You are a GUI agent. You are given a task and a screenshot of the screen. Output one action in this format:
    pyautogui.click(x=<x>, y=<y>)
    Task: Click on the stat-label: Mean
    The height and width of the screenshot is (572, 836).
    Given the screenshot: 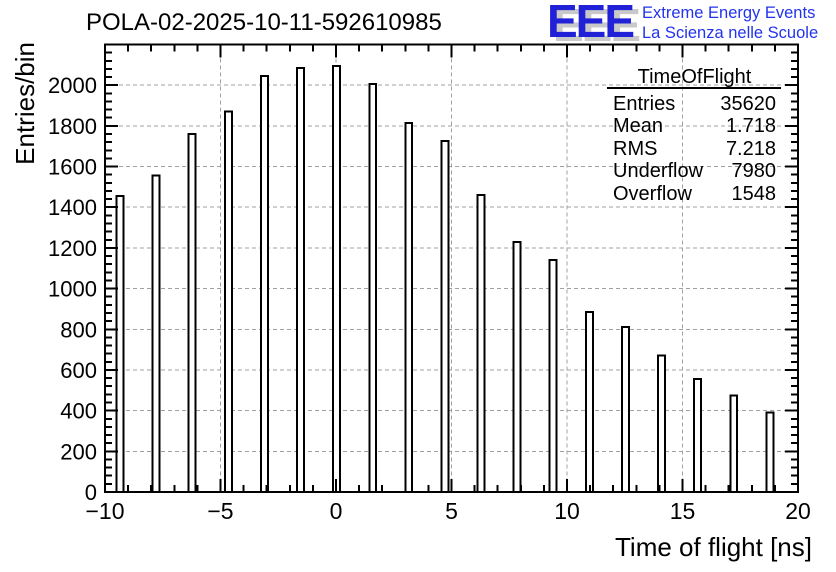 What is the action you would take?
    pyautogui.click(x=638, y=126)
    